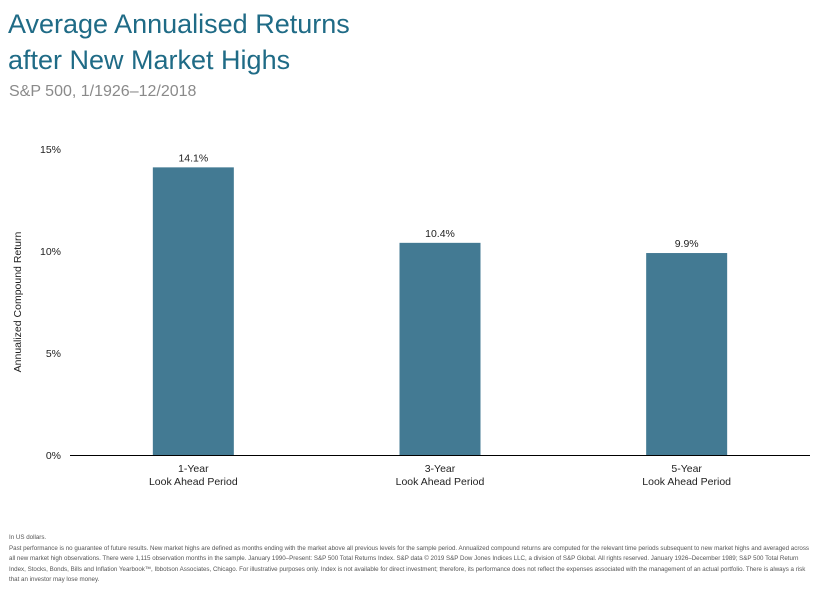  I want to click on title-line-2: after New Market Highs, so click(149, 60).